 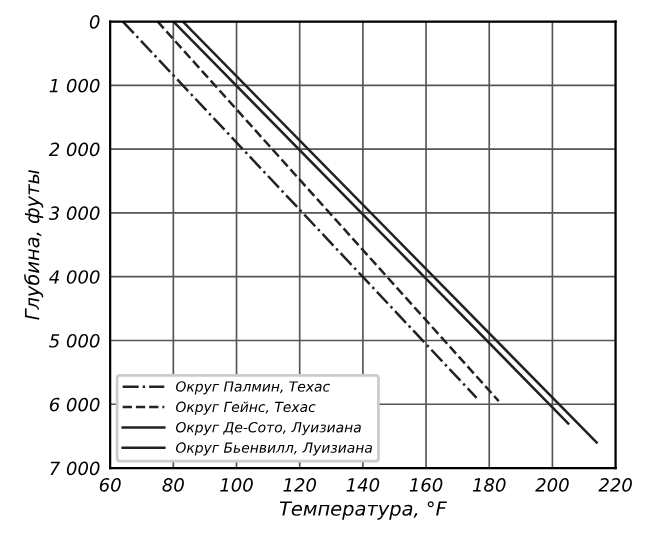 What do you see at coordinates (615, 485) in the screenshot?
I see `x-tick-label: 220` at bounding box center [615, 485].